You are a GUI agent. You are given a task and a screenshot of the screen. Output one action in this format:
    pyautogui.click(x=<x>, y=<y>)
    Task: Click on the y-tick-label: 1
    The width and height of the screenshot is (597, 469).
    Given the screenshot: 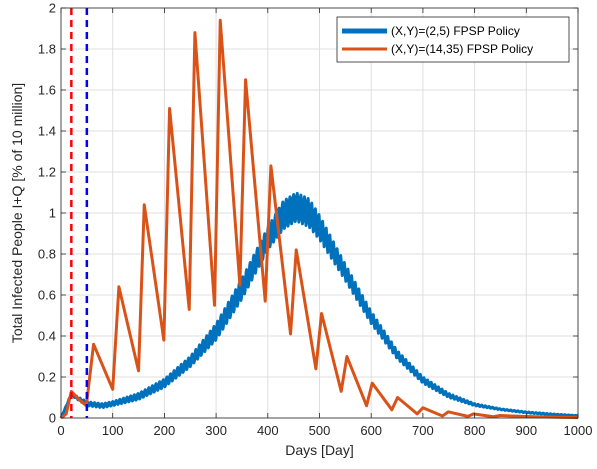 What is the action you would take?
    pyautogui.click(x=52, y=213)
    